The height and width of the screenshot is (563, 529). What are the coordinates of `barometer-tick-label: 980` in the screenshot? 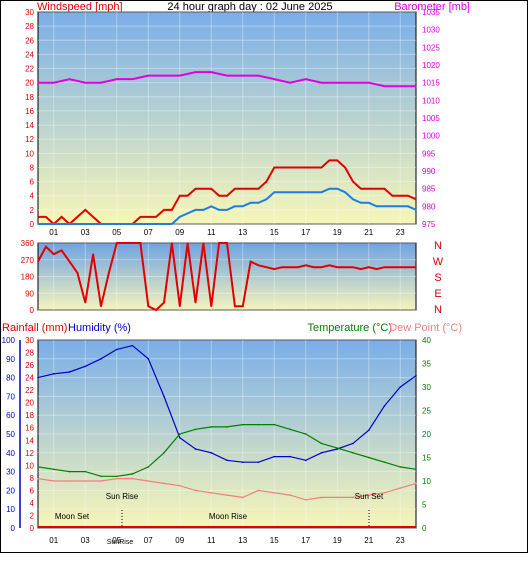 It's located at (429, 206).